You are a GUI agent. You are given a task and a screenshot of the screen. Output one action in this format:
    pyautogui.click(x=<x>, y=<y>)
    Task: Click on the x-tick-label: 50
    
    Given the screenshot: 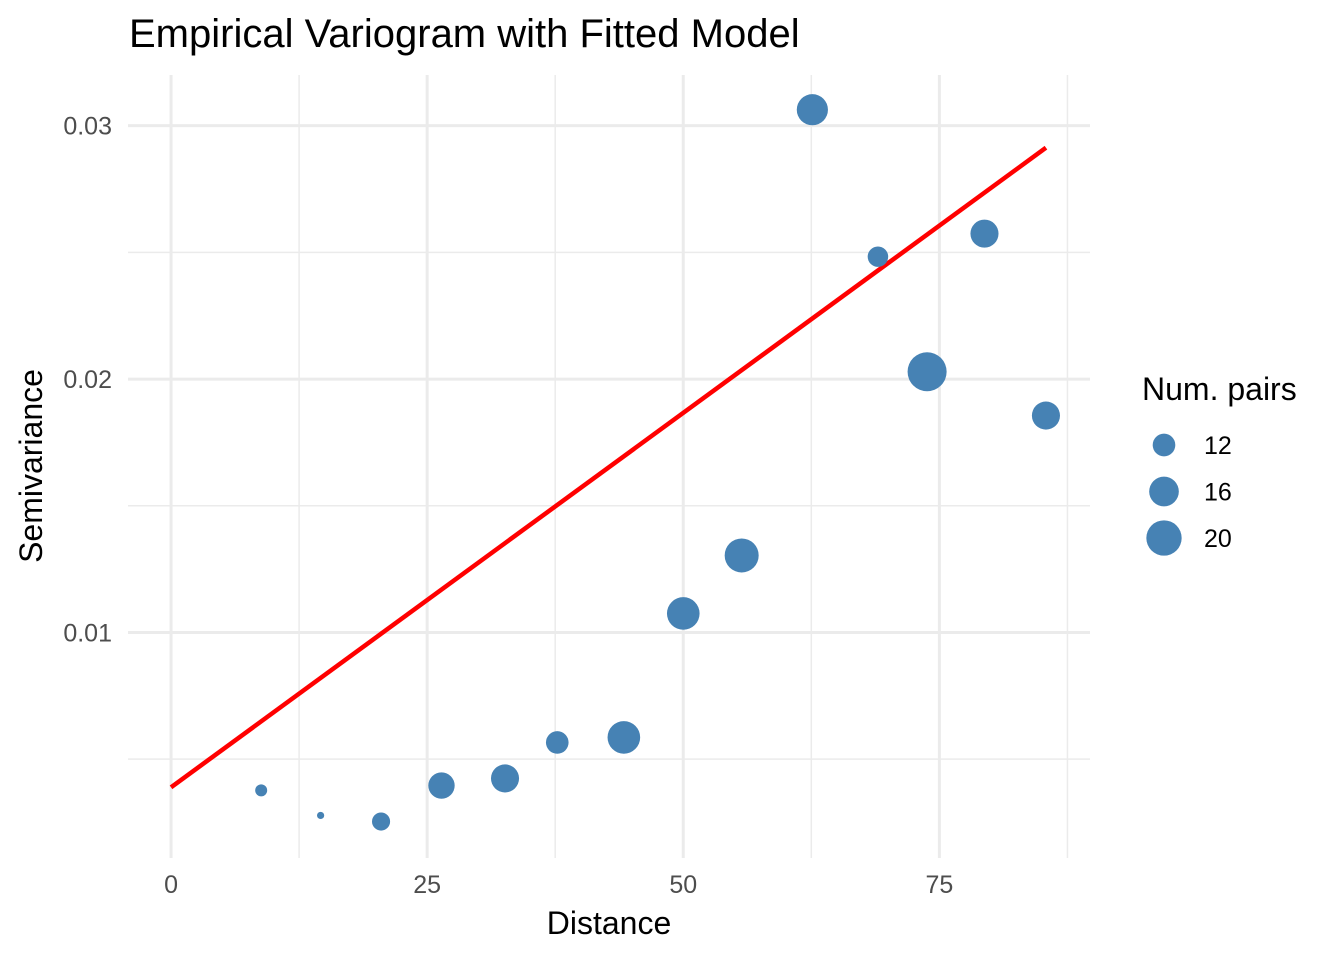 What is the action you would take?
    pyautogui.click(x=683, y=885)
    